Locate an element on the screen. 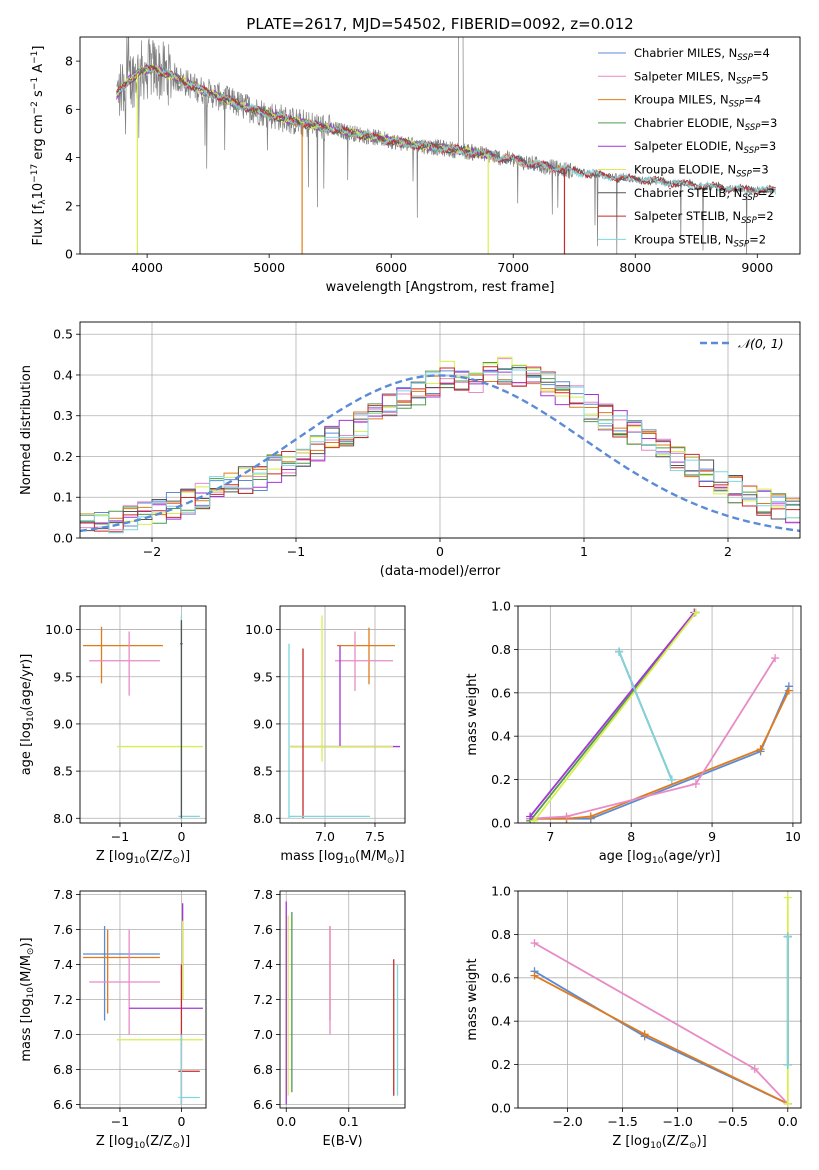 Image resolution: width=819 pixels, height=1170 pixels. y-tick-label: 0.1 is located at coordinates (63, 497).